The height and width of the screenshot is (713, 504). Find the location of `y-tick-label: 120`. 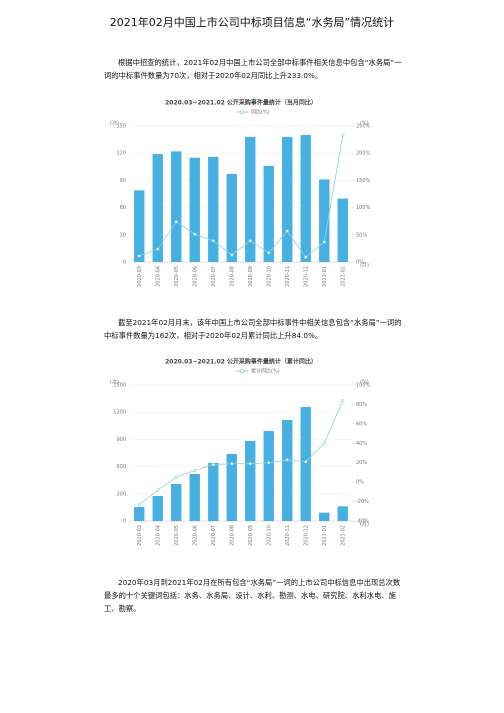

y-tick-label: 120 is located at coordinates (121, 154).